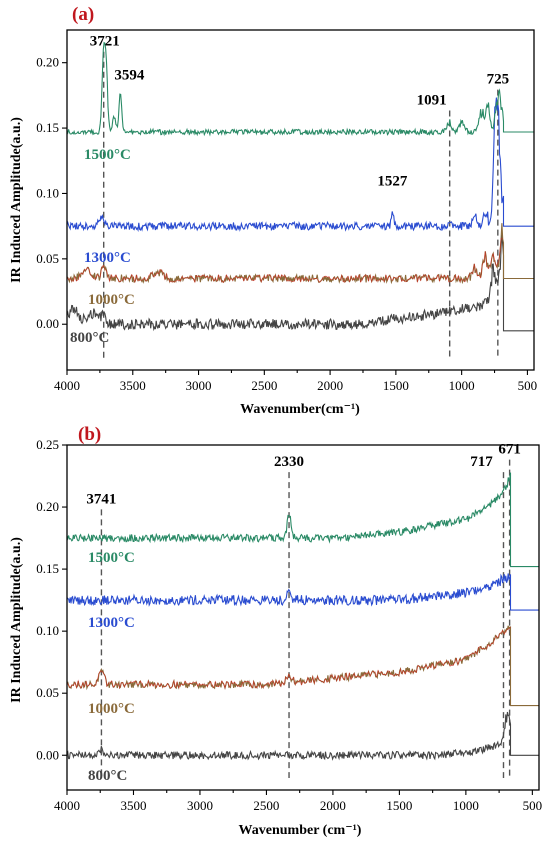 This screenshot has width=550, height=846. I want to click on series-label-a-3: 1500°C, so click(107, 155).